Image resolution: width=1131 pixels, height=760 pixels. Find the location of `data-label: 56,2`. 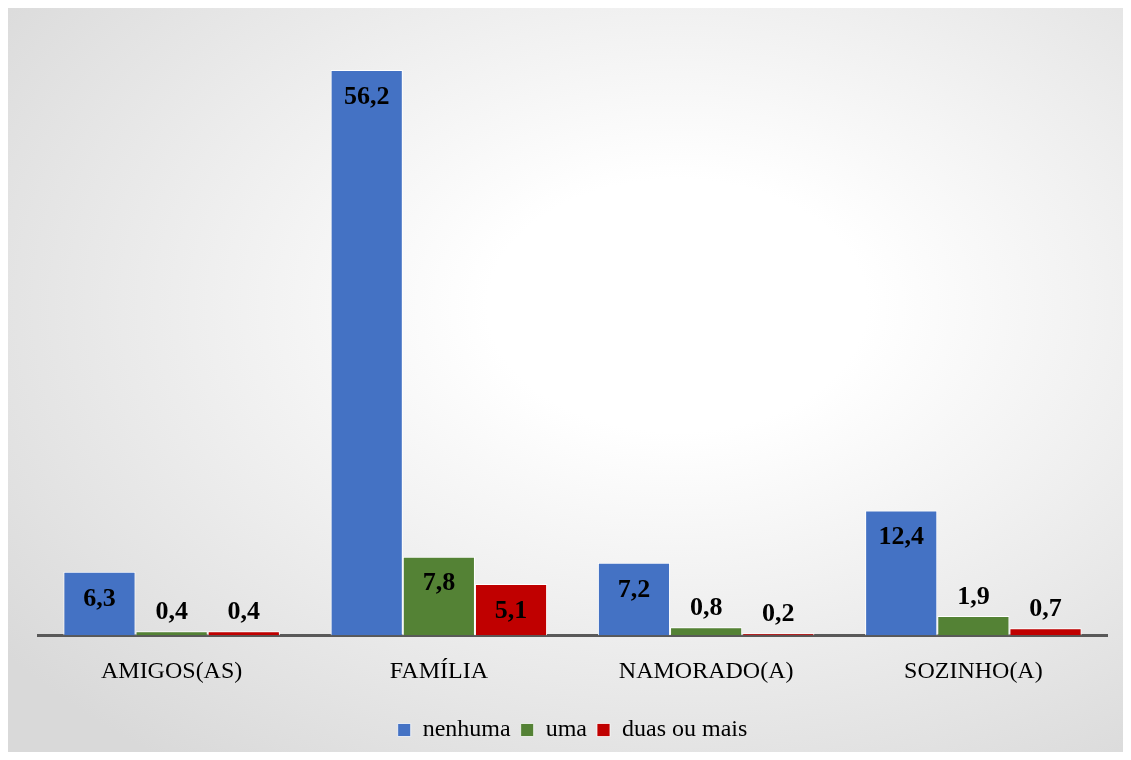

data-label: 56,2 is located at coordinates (366, 95).